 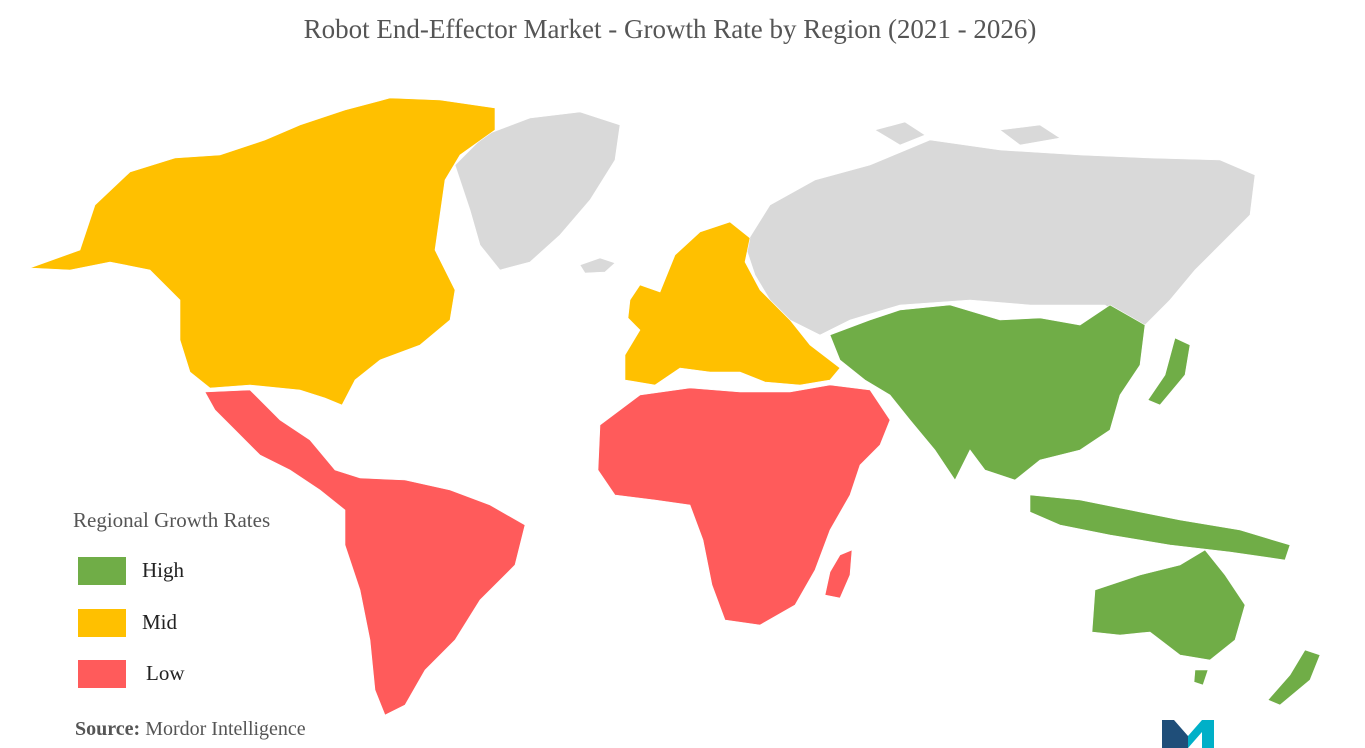 What do you see at coordinates (744, 505) in the screenshot?
I see `region-middle-east-africa` at bounding box center [744, 505].